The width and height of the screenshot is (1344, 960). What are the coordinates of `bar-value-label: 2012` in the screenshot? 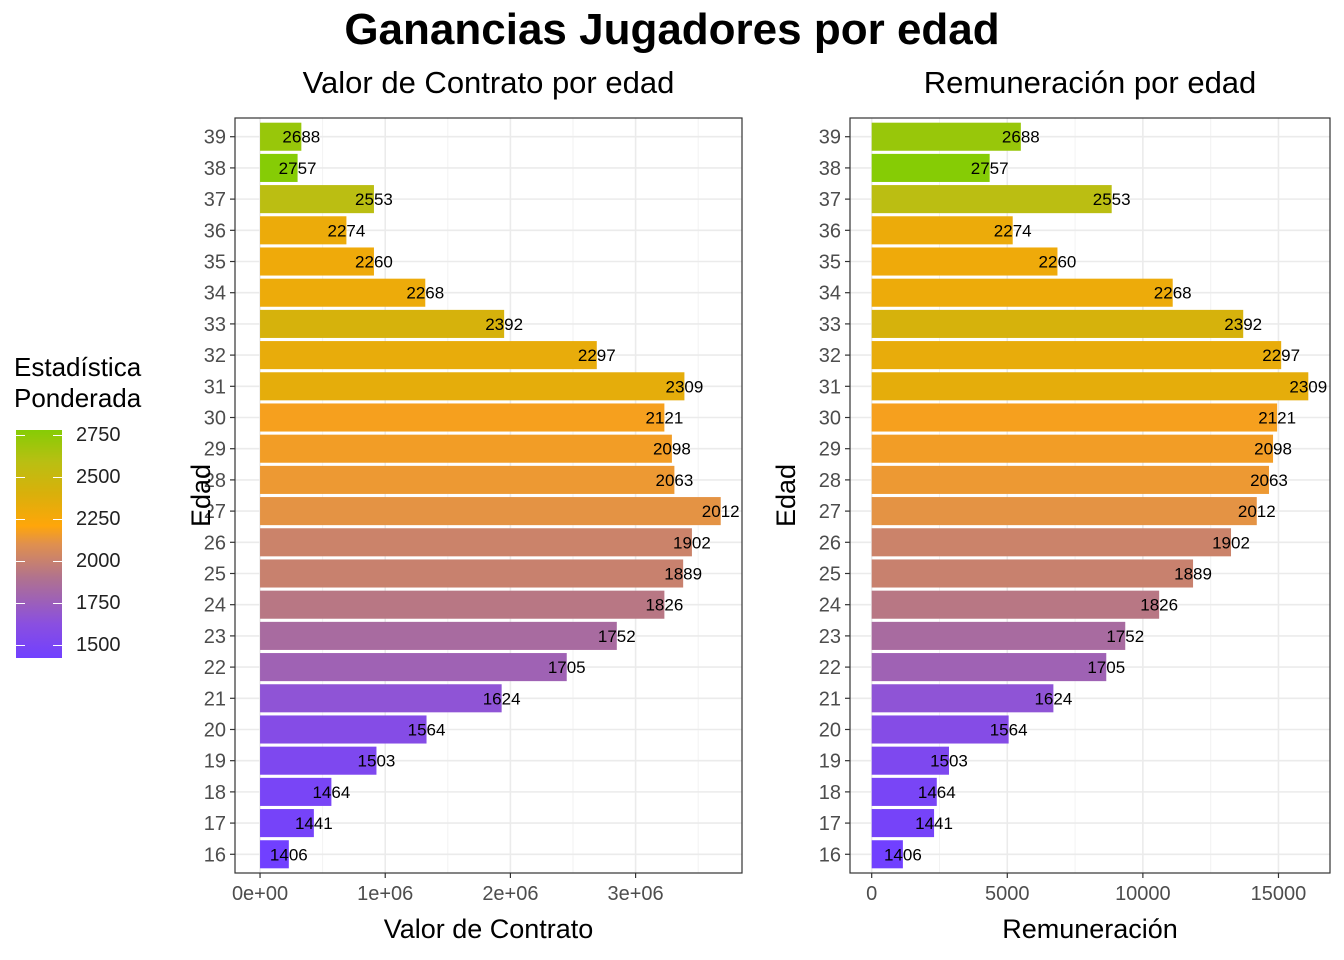 It's located at (1257, 511).